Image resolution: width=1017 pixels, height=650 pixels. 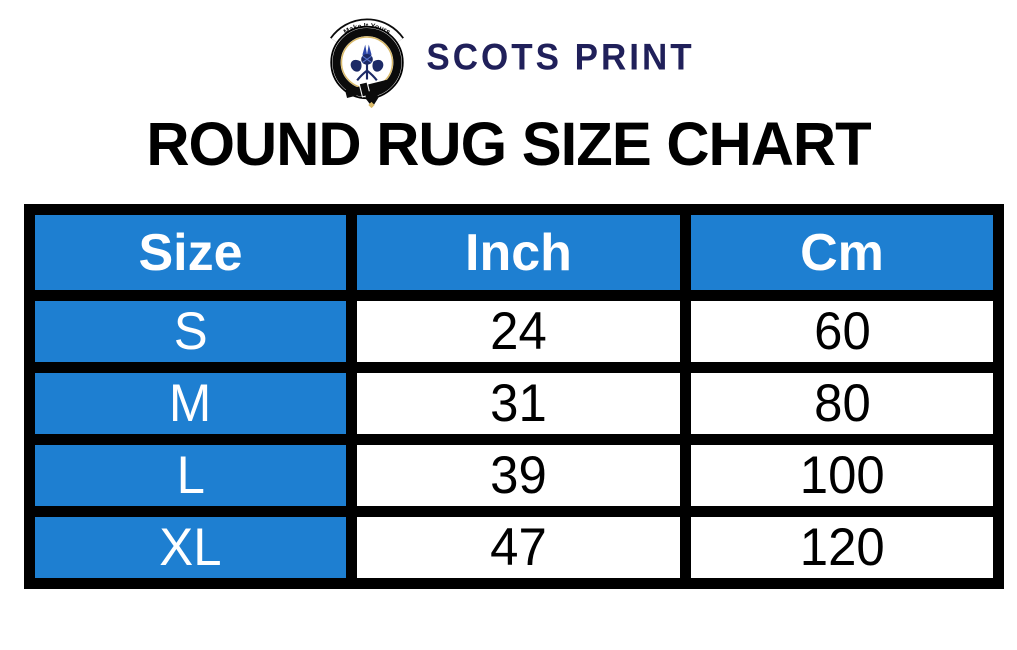 What do you see at coordinates (842, 547) in the screenshot?
I see `cm-cell: 120` at bounding box center [842, 547].